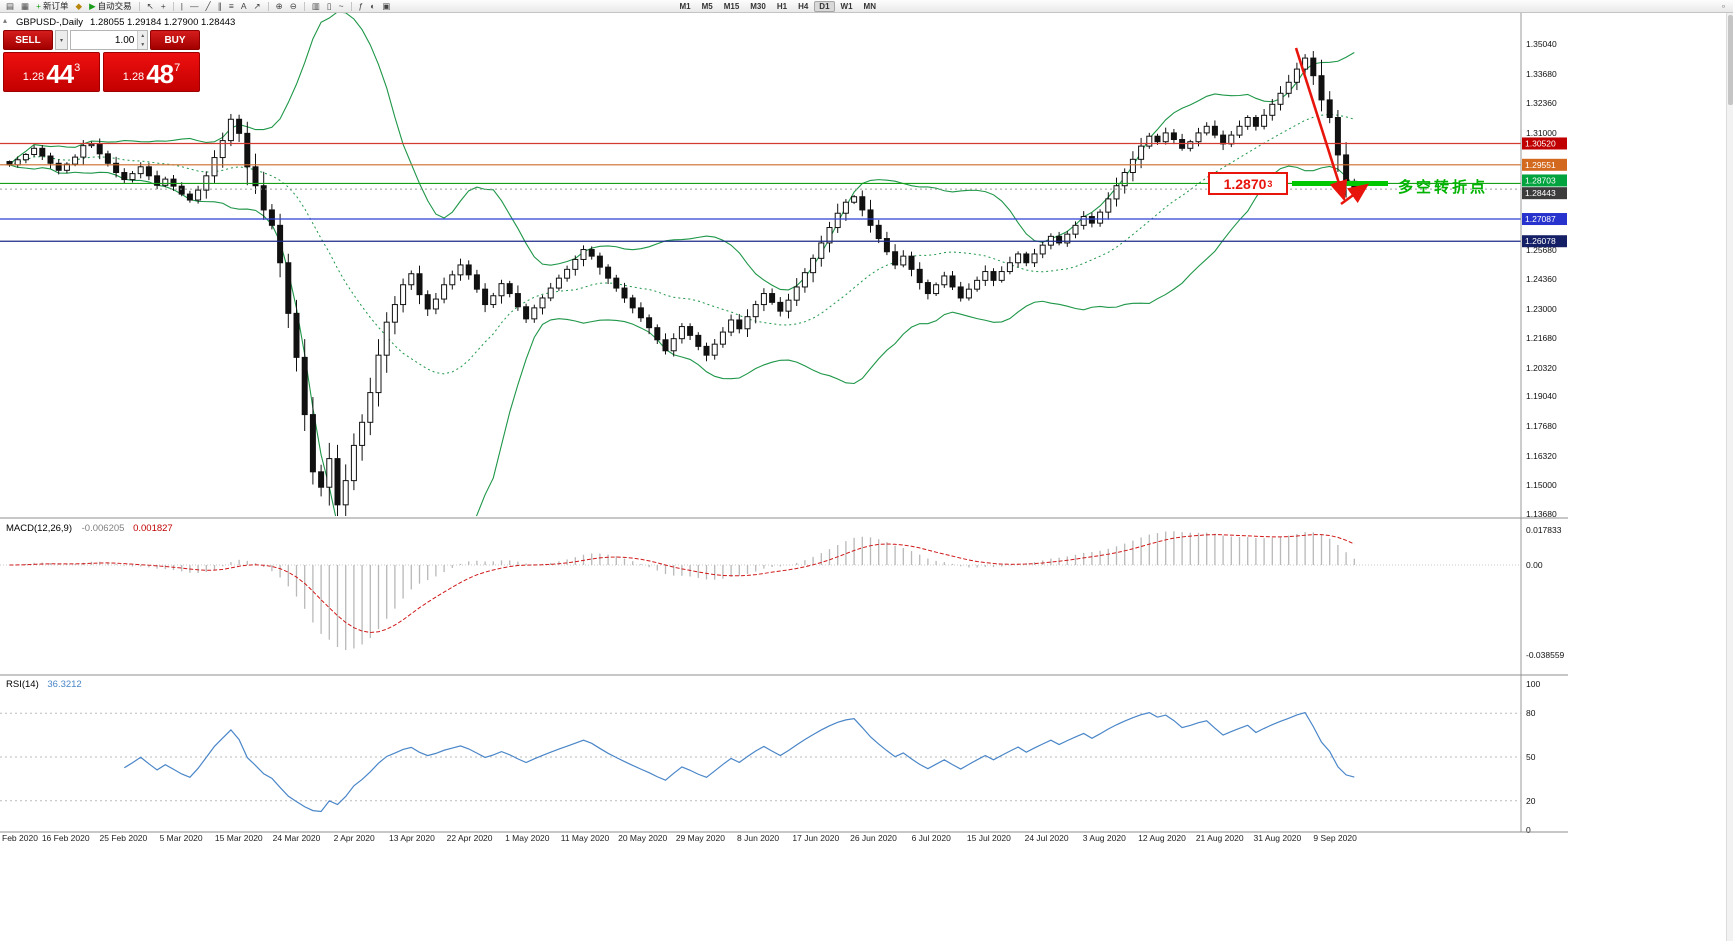  I want to click on timeframe-mn: MN, so click(870, 6).